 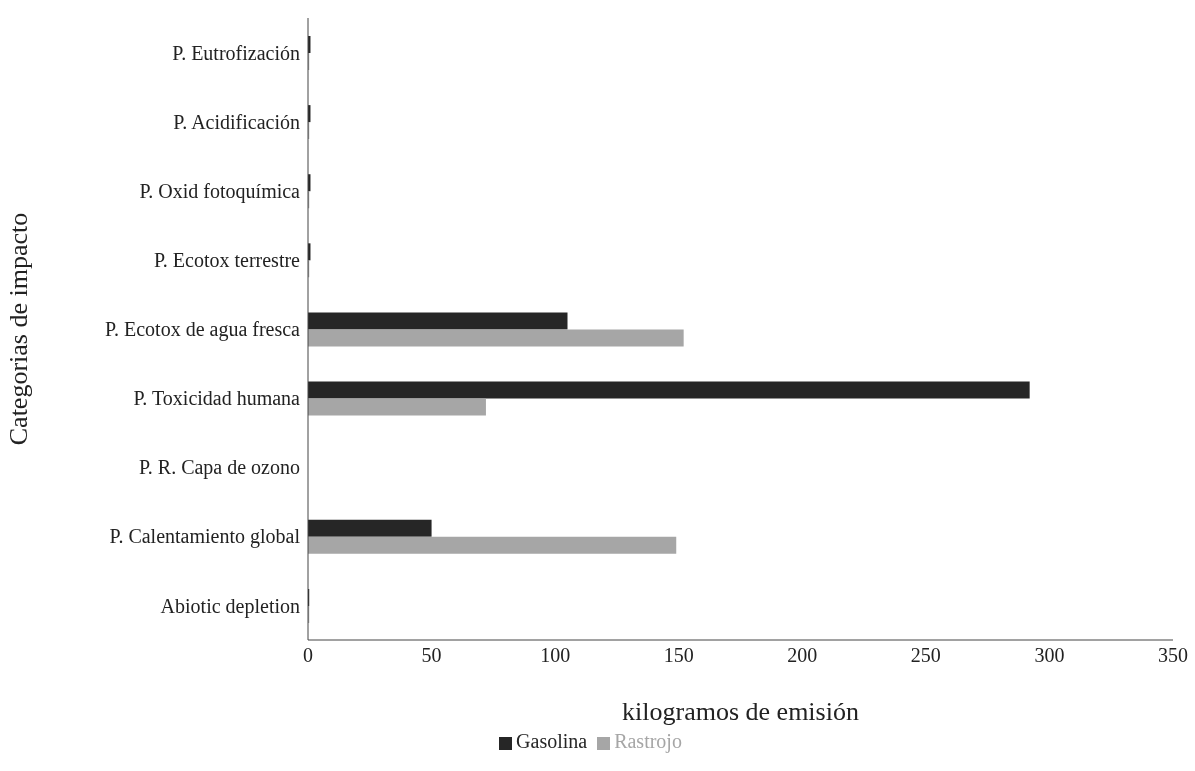 I want to click on y-tick-label: P. R. Capa de ozono, so click(x=219, y=468).